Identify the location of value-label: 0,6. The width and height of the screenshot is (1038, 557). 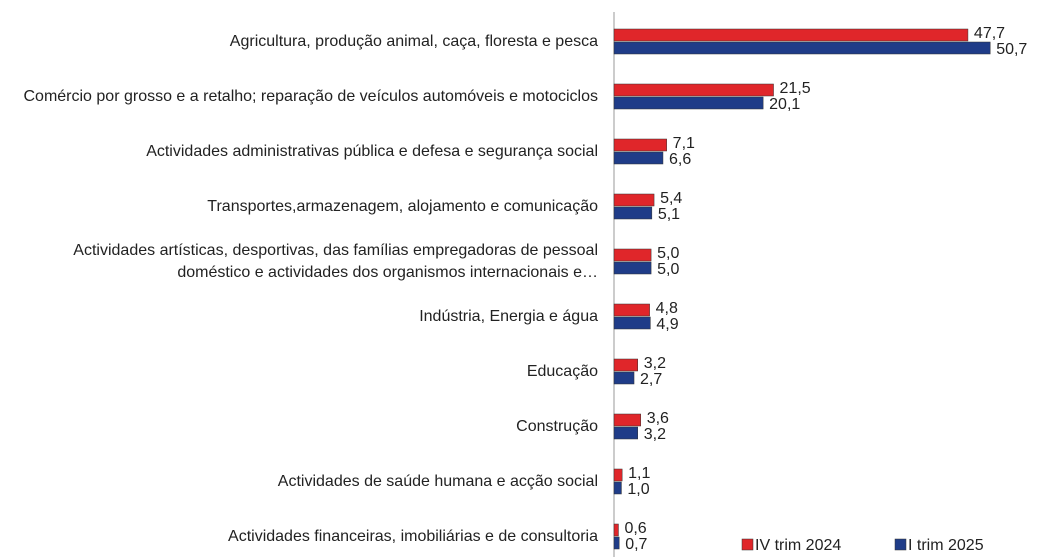
(635, 528).